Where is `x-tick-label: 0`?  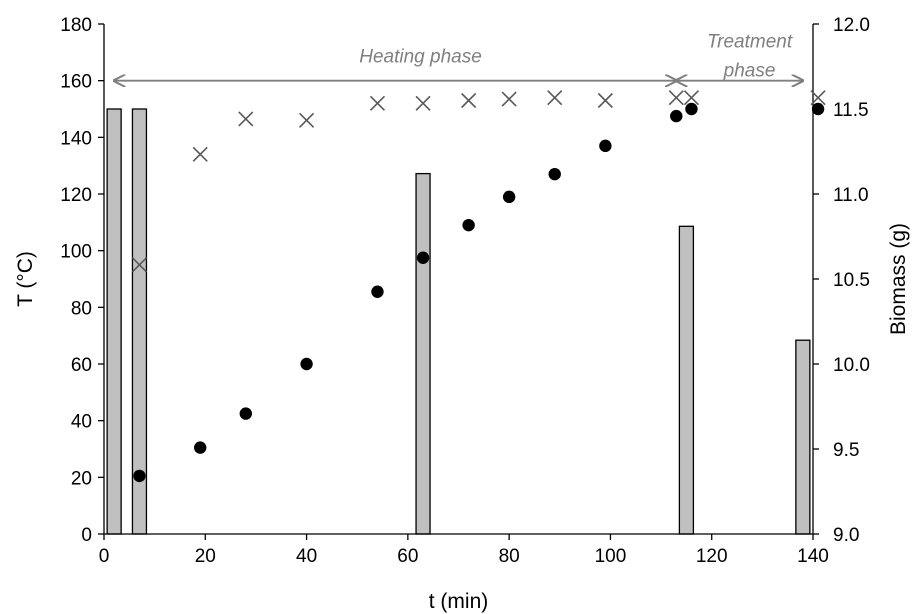 x-tick-label: 0 is located at coordinates (104, 556).